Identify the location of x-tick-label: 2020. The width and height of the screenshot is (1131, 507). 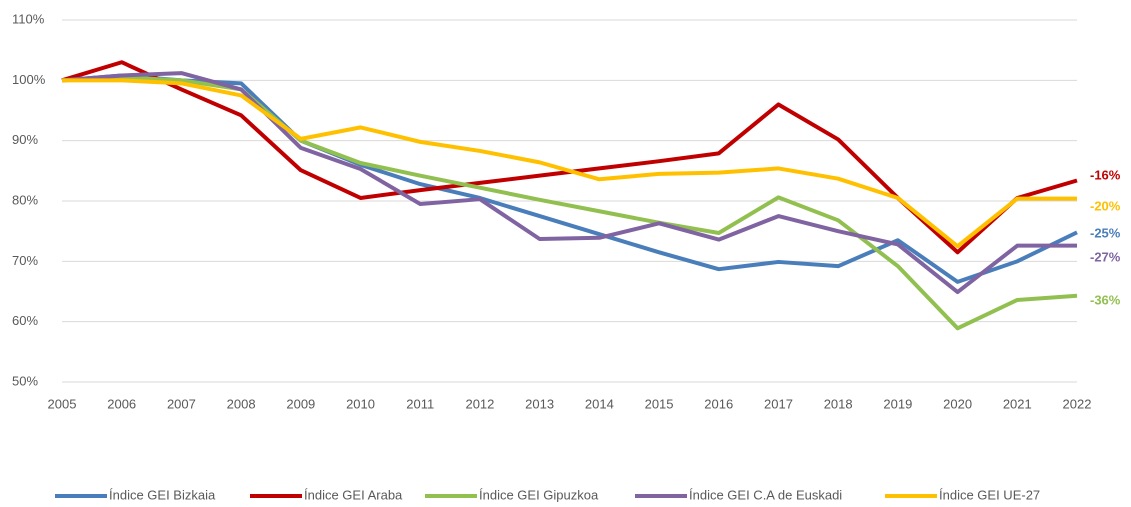
(957, 403).